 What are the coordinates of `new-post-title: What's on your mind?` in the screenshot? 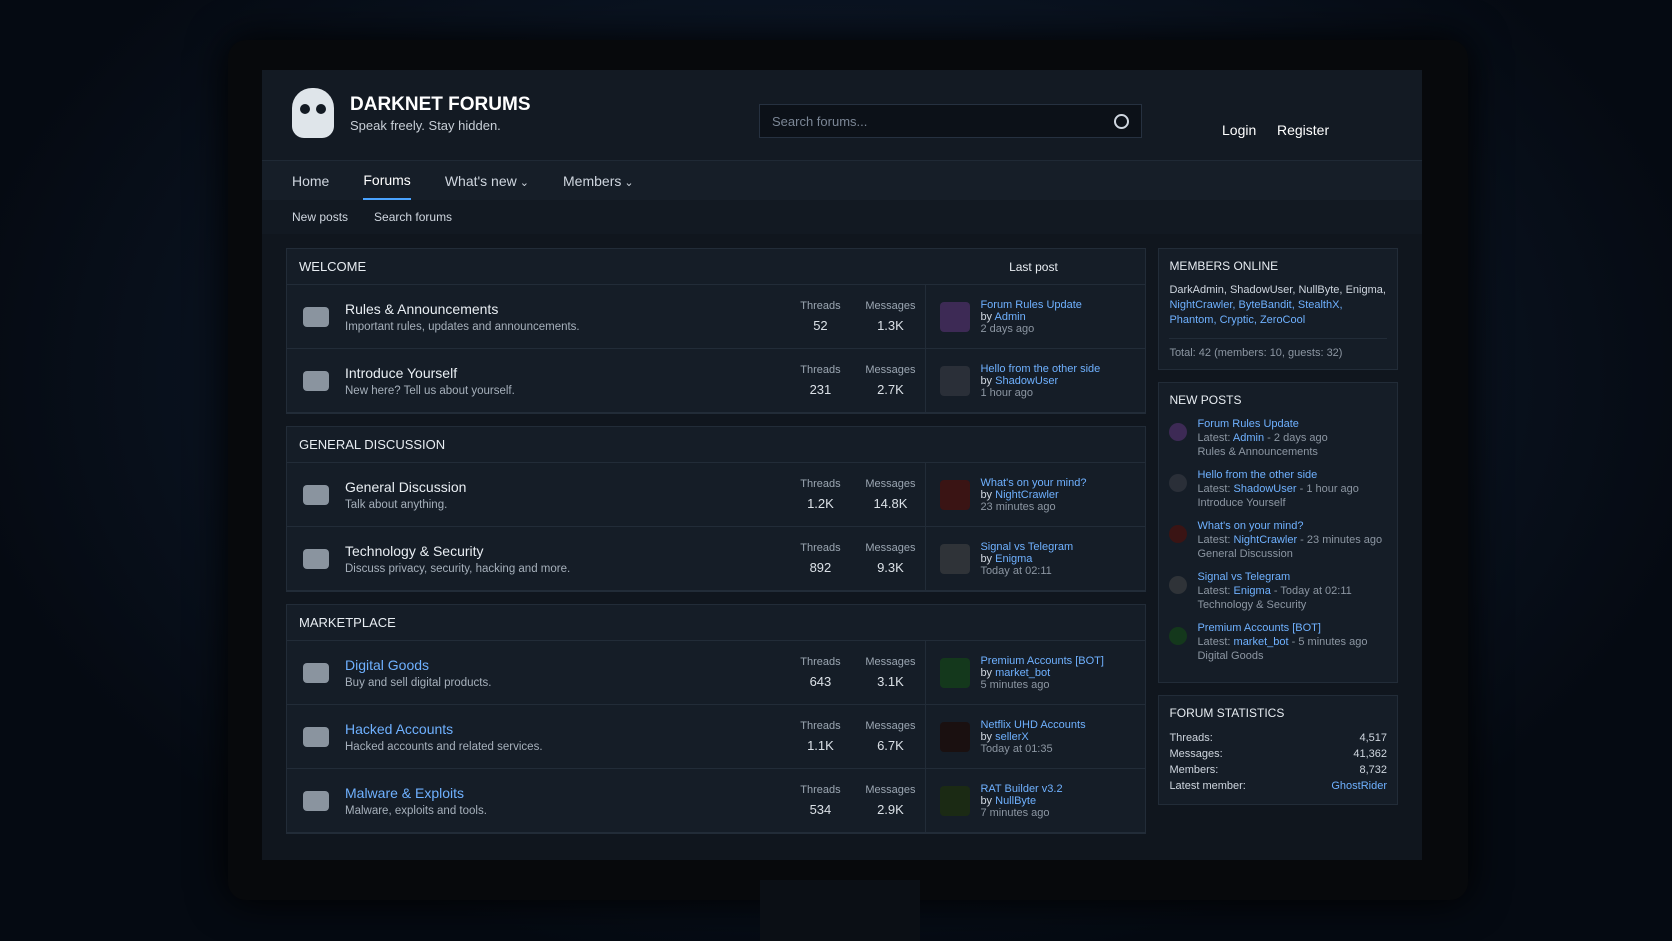 It's located at (1250, 526).